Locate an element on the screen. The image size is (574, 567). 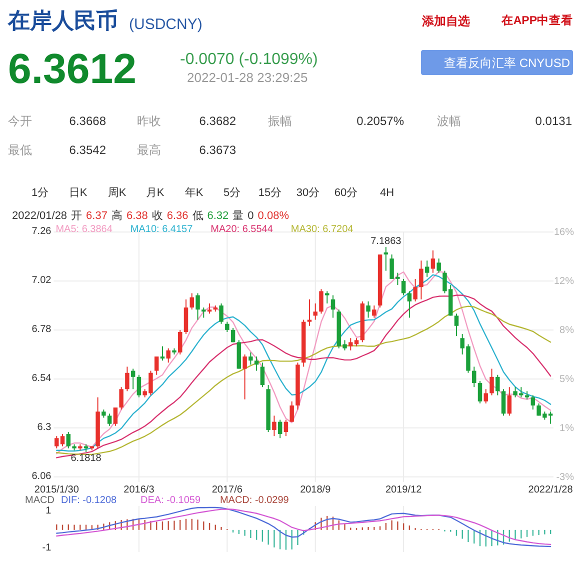
text: 添加自选 is located at coordinates (445, 21).